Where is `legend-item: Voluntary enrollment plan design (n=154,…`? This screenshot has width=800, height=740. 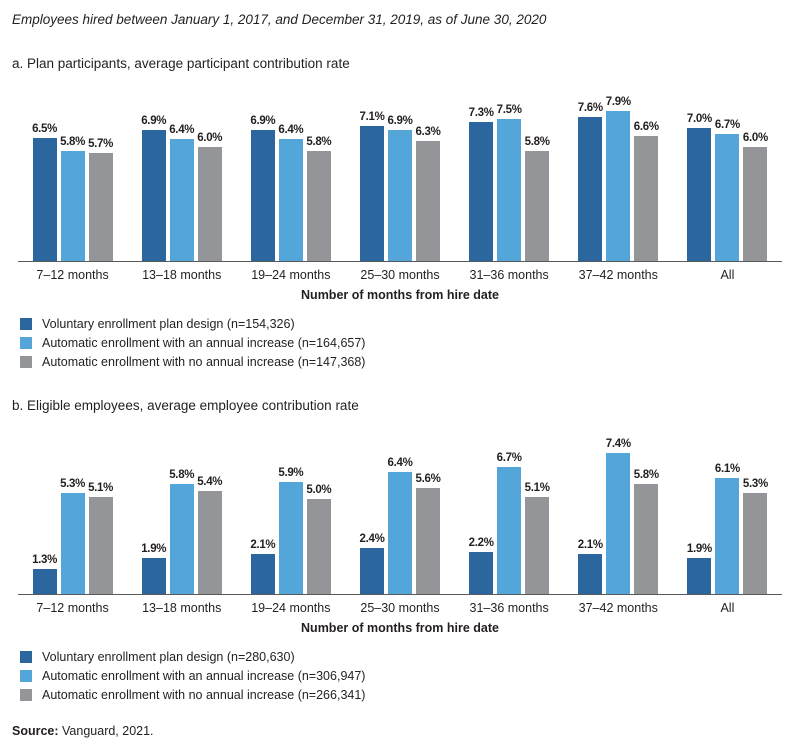
legend-item: Voluntary enrollment plan design (n=154,… is located at coordinates (404, 324).